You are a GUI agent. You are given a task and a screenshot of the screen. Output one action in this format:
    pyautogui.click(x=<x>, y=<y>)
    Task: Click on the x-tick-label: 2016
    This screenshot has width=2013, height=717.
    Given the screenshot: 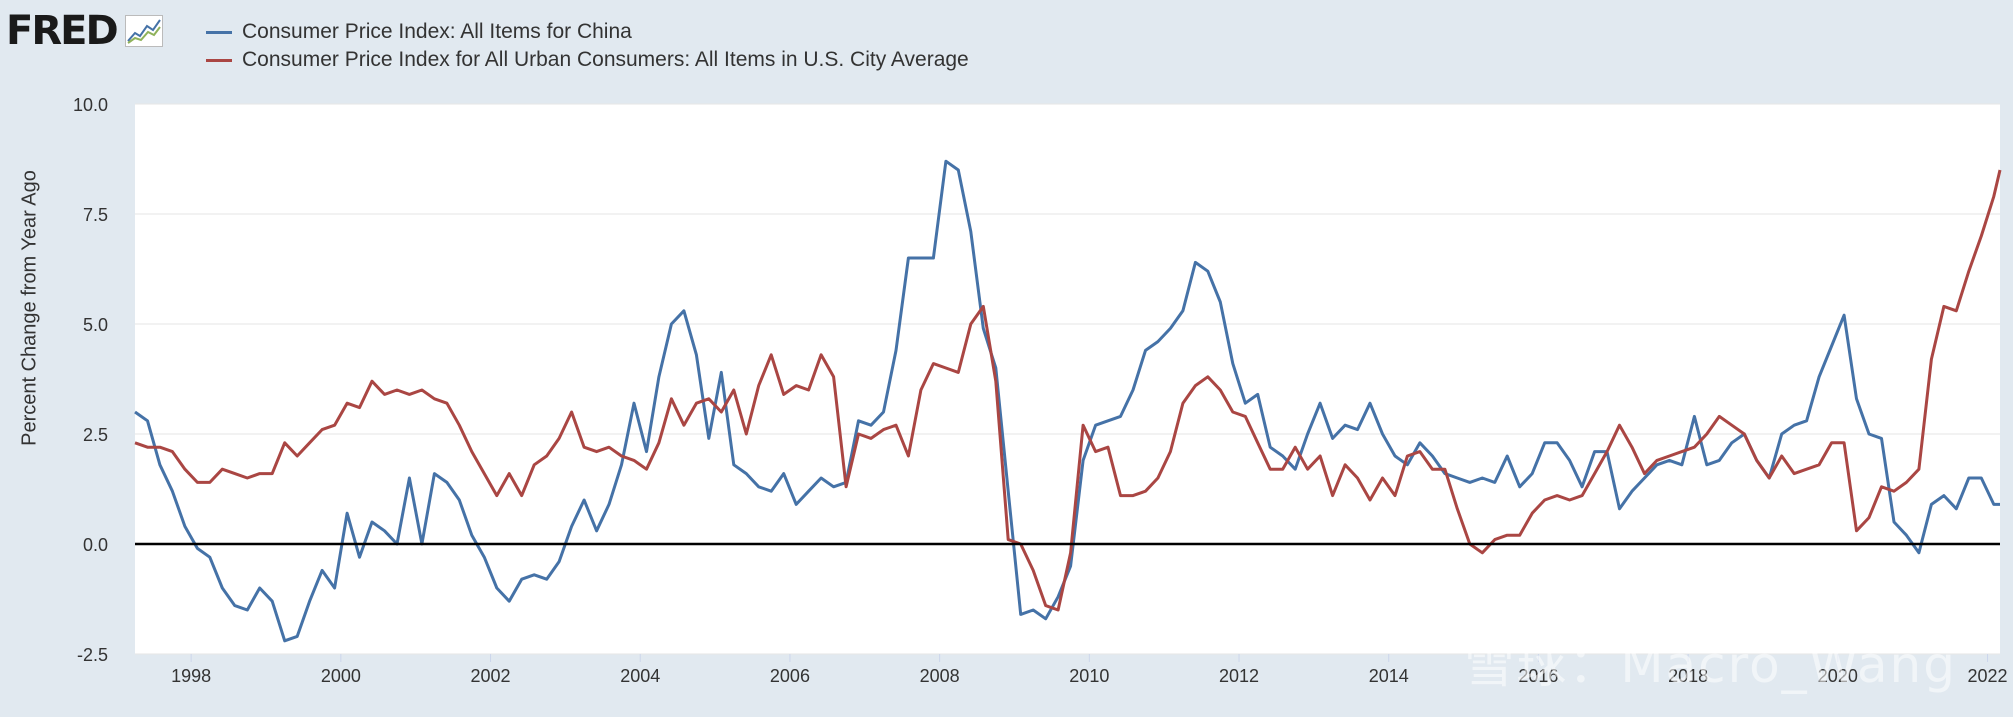 What is the action you would take?
    pyautogui.click(x=1538, y=676)
    